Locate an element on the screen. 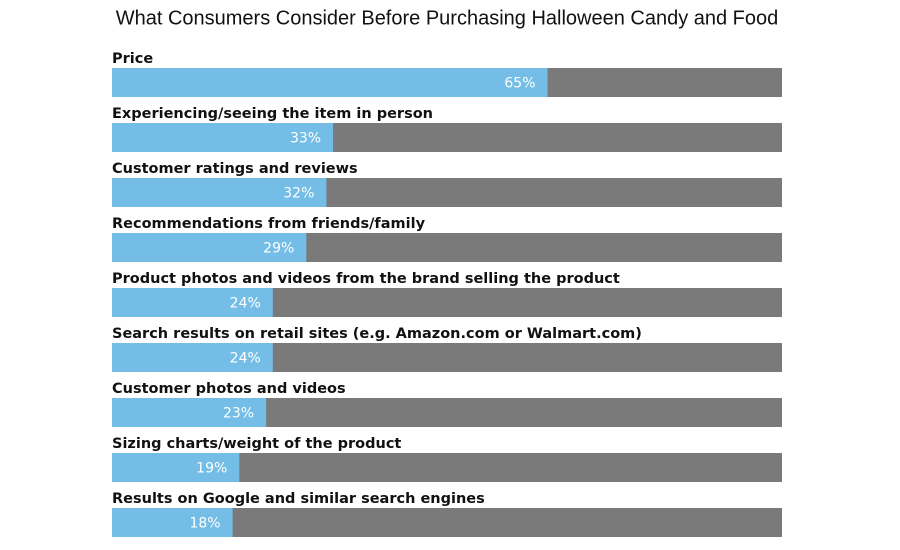 This screenshot has width=900, height=550. value-label: 19% is located at coordinates (211, 469).